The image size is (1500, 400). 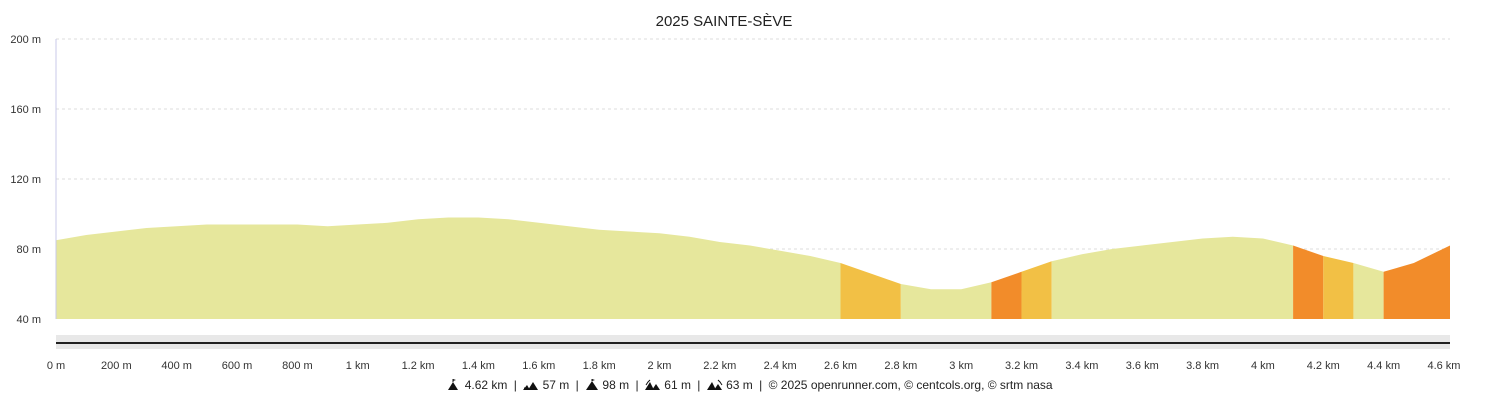 What do you see at coordinates (616, 384) in the screenshot?
I see `max-altitude-value: 98 m` at bounding box center [616, 384].